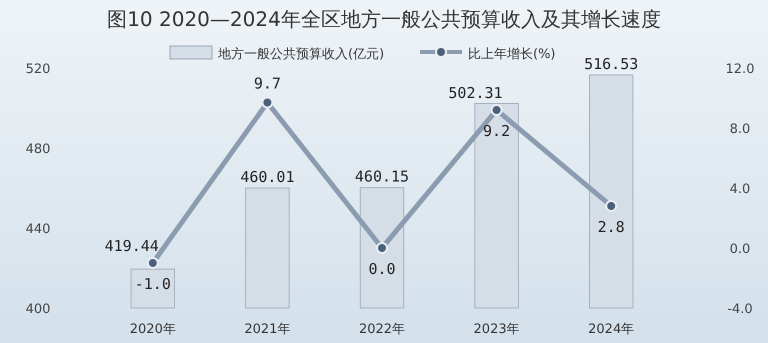 This screenshot has height=343, width=768. I want to click on data-label: 460.15, so click(382, 177).